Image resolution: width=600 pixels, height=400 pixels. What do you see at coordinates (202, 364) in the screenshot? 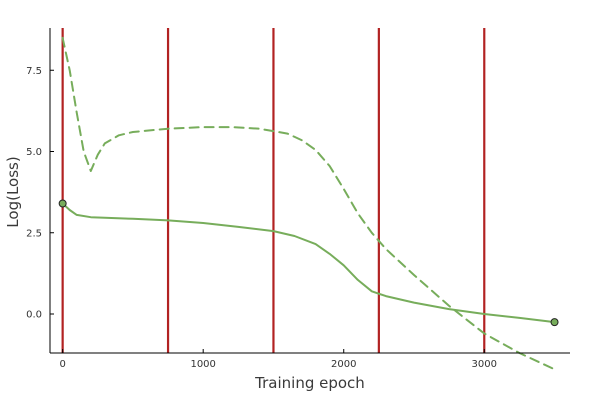
I see `x-tick-label: 1000` at bounding box center [202, 364].